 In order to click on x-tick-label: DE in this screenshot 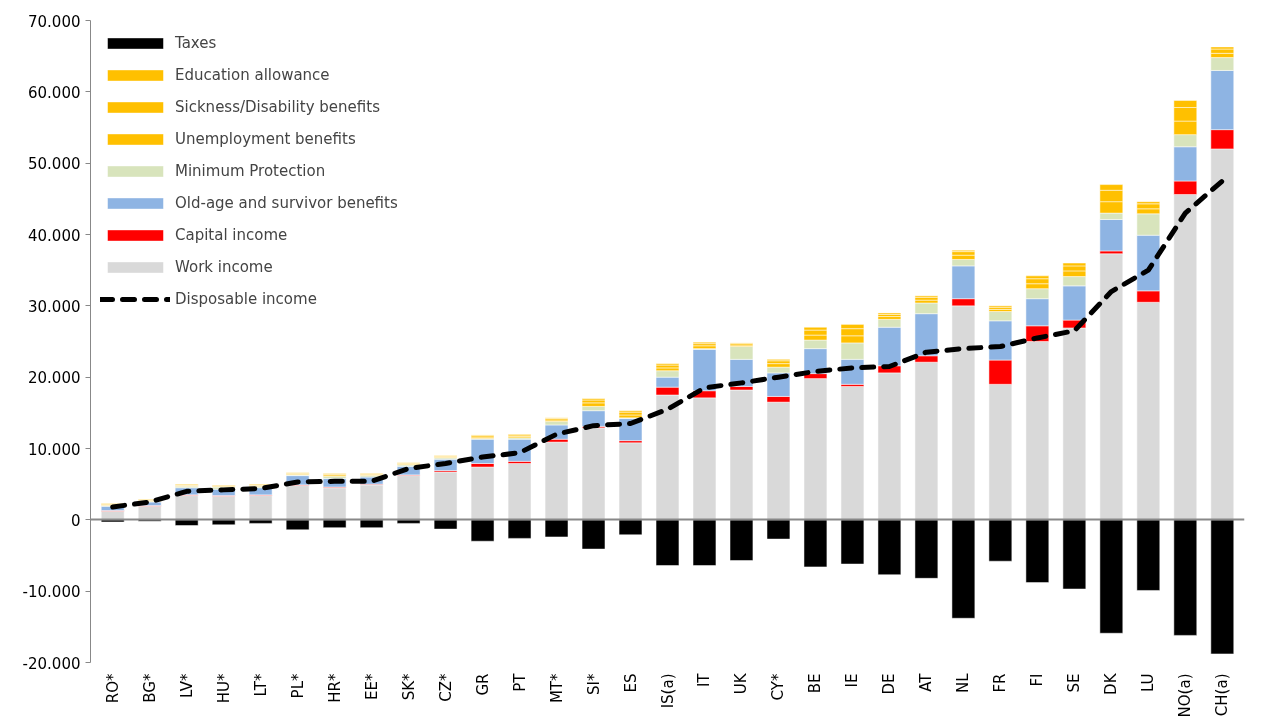, I will do `click(889, 684)`.